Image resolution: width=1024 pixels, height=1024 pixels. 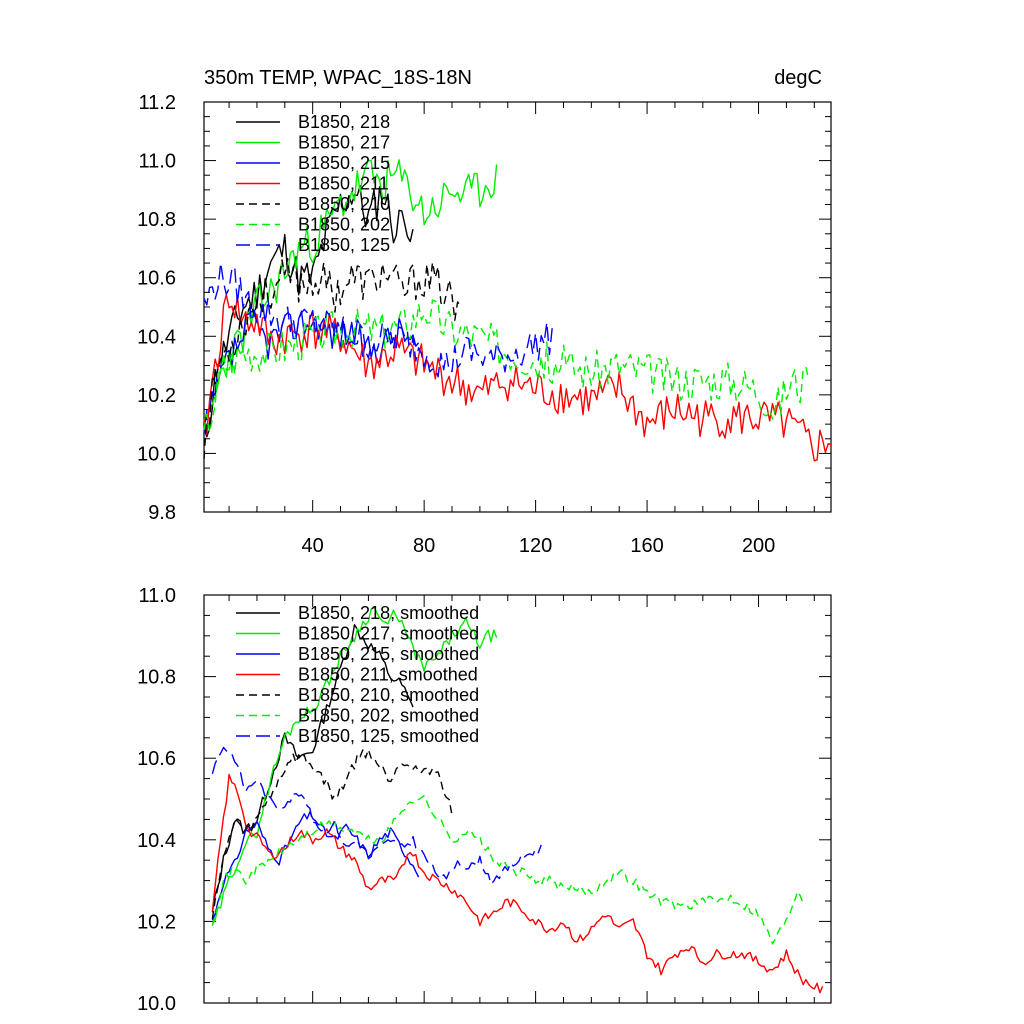 I want to click on x-tick-label: 40, so click(x=313, y=546).